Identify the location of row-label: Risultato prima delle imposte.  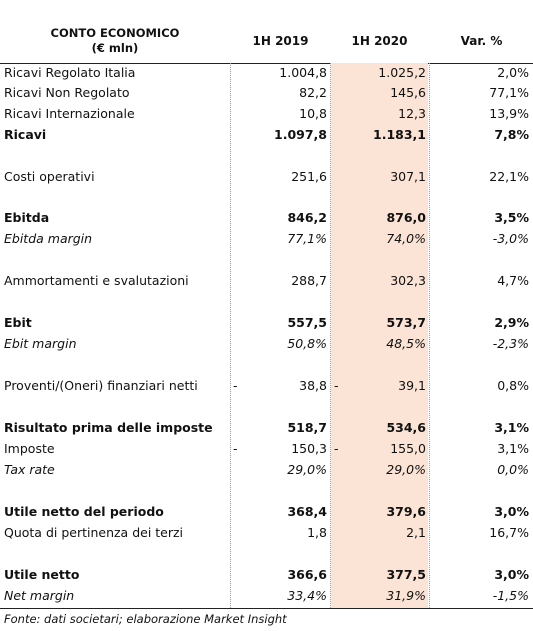
(108, 427).